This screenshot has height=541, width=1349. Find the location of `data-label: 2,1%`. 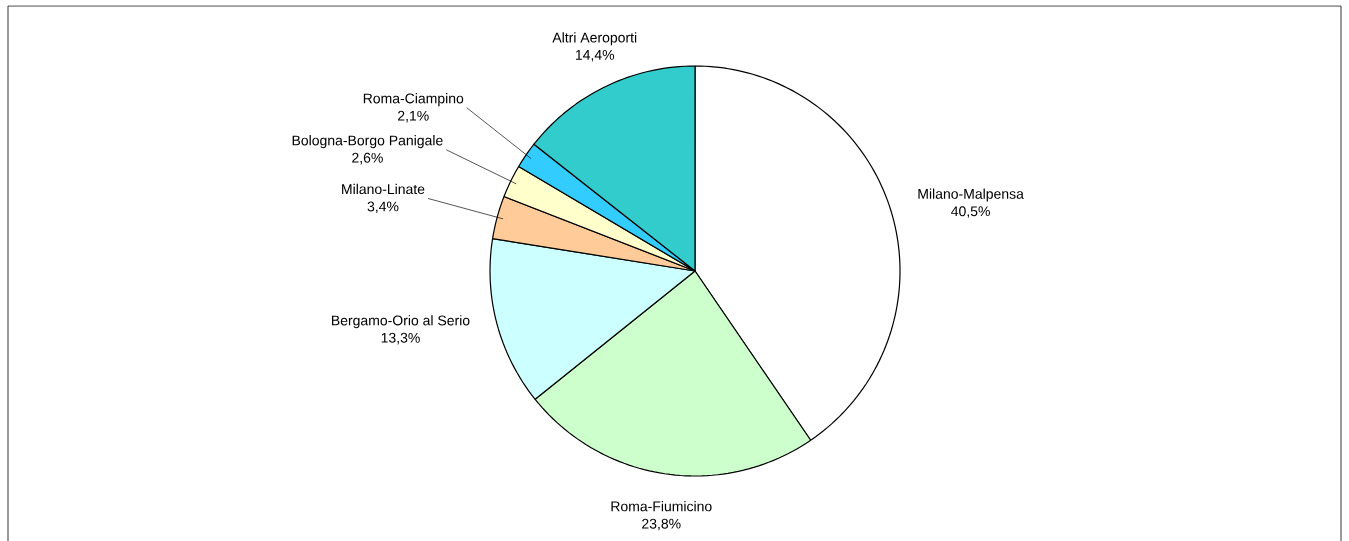

data-label: 2,1% is located at coordinates (413, 116).